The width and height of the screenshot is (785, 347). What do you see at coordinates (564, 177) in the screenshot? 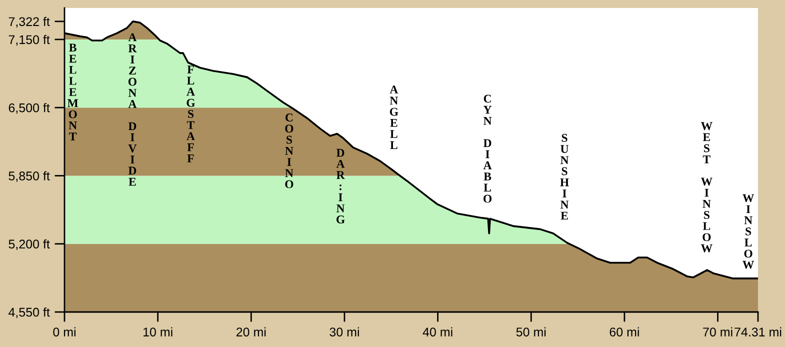
I see `annotation: SUNSHINE` at bounding box center [564, 177].